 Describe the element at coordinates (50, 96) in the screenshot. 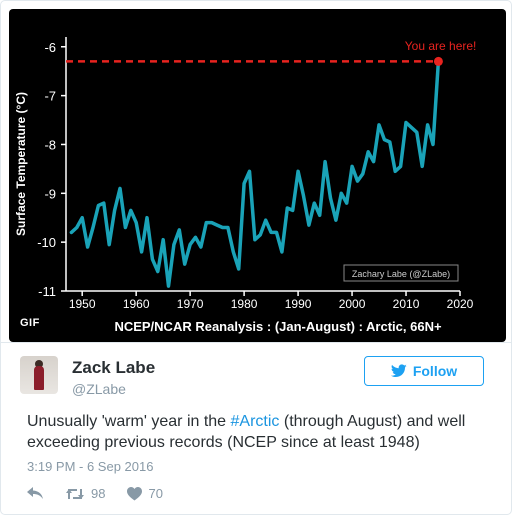

I see `y-tick-label: -7` at that location.